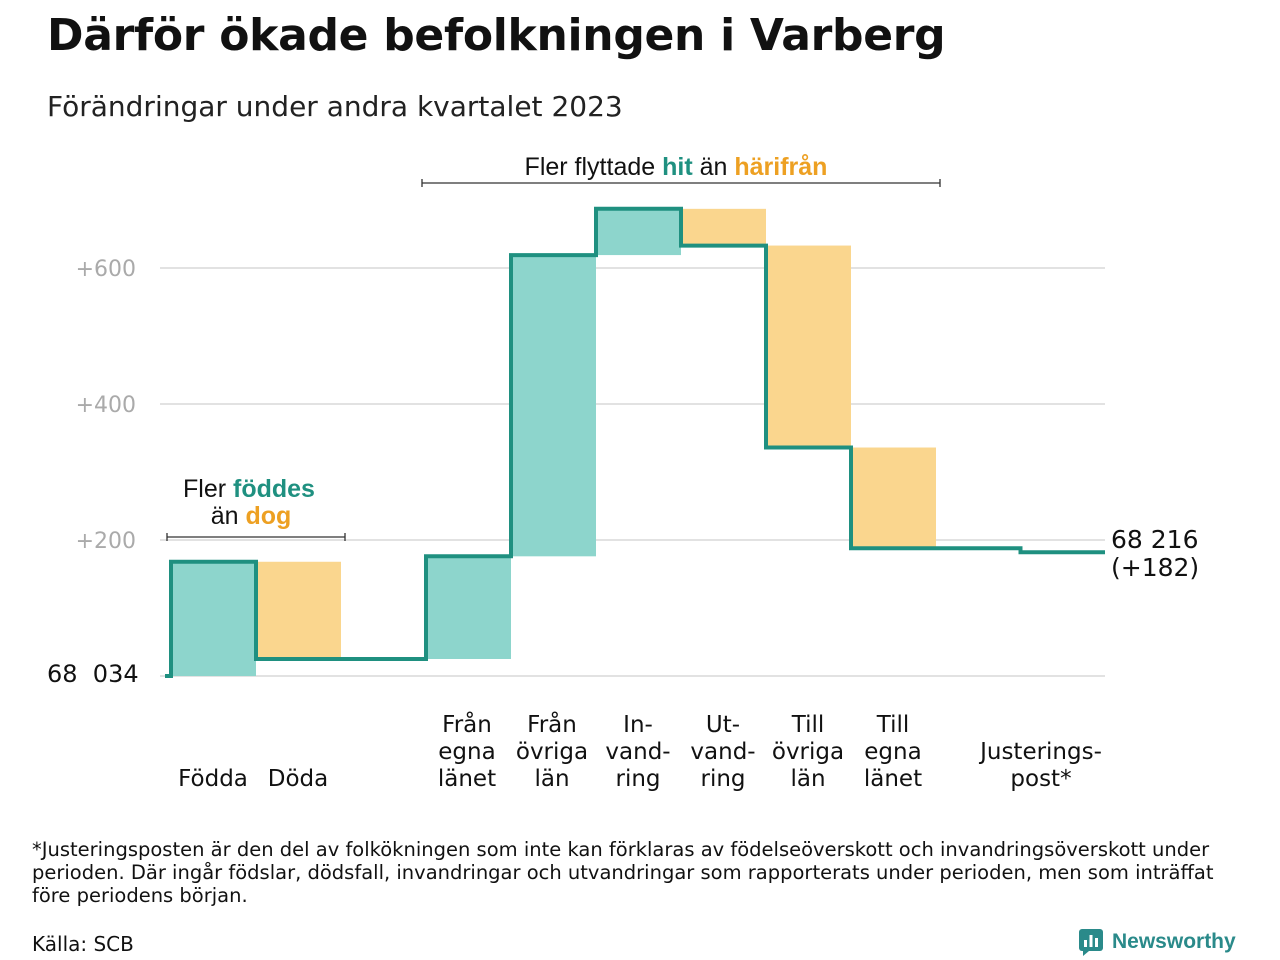  What do you see at coordinates (1154, 539) in the screenshot?
I see `end-value-label: 68 216` at bounding box center [1154, 539].